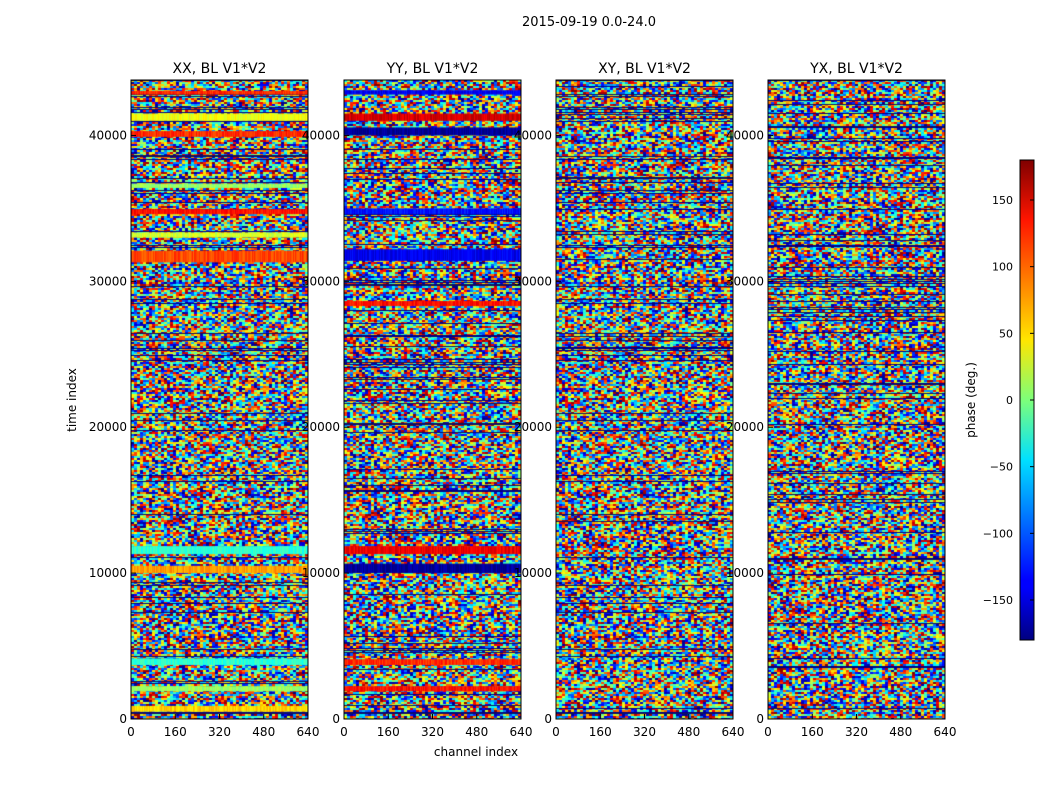 This screenshot has height=800, width=1050. I want to click on x-axis-label: channel index, so click(476, 752).